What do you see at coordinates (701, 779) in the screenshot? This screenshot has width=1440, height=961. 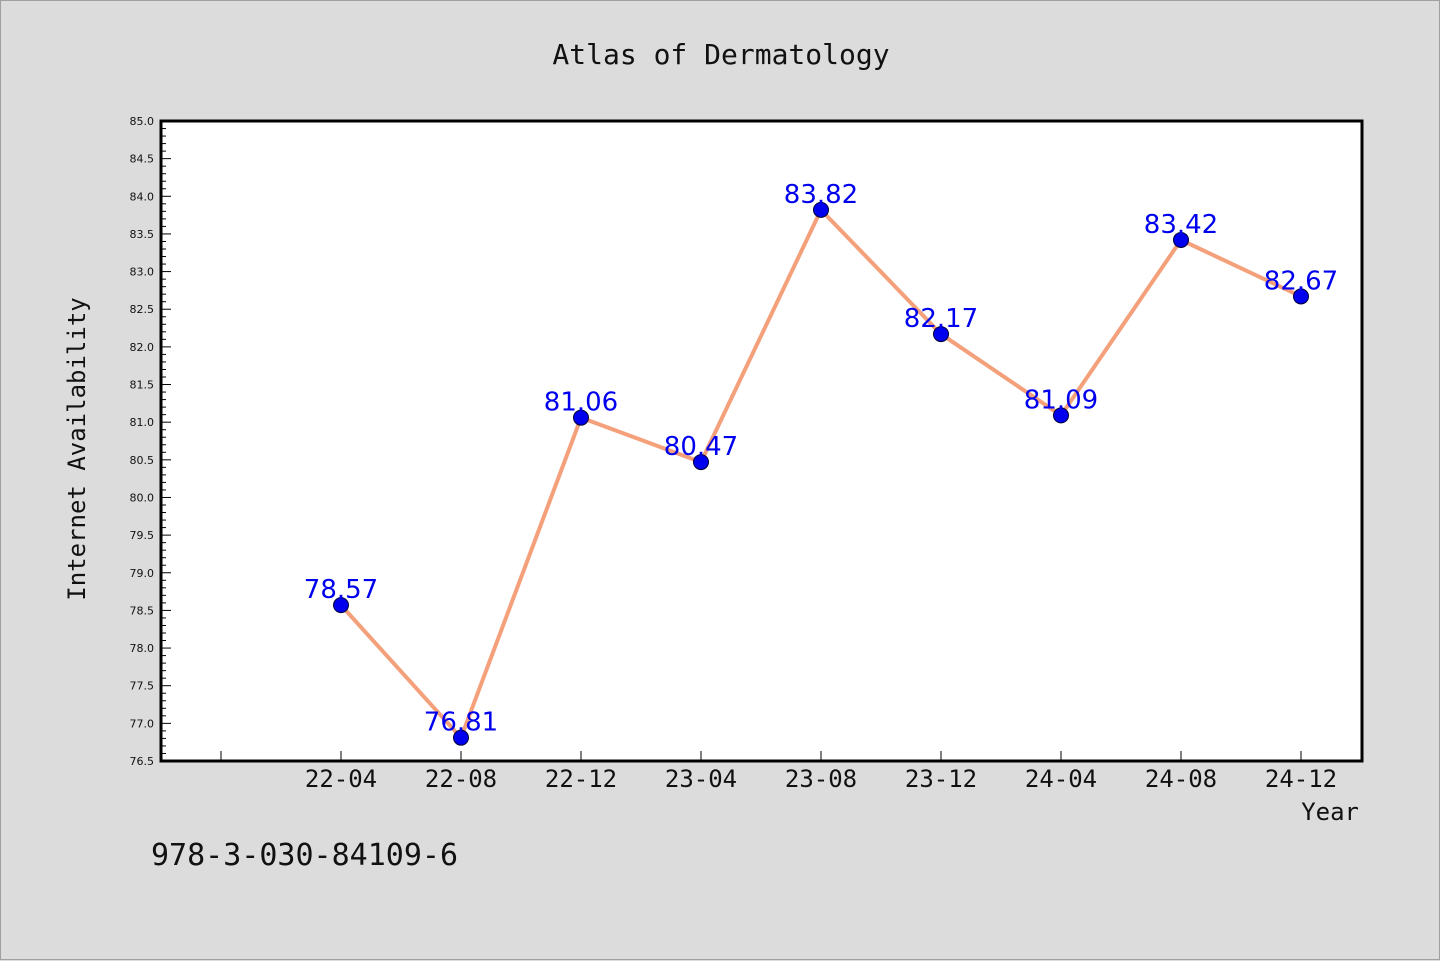 I see `x-tick-label: 23-04` at bounding box center [701, 779].